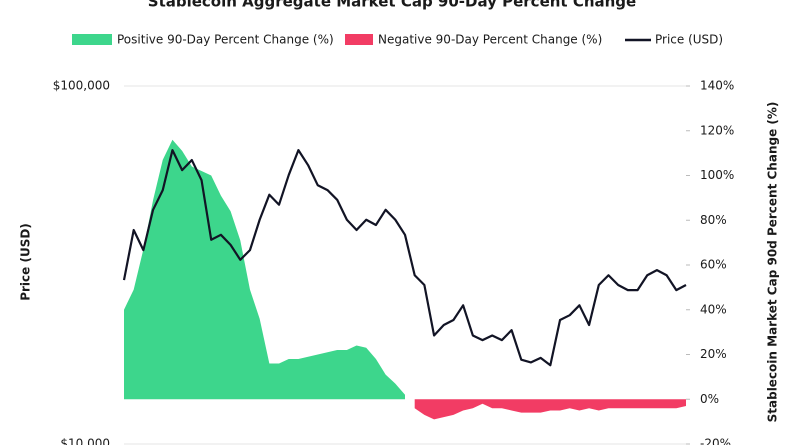 The image size is (796, 445). What do you see at coordinates (715, 441) in the screenshot?
I see `y2-tick-label: -20%` at bounding box center [715, 441].